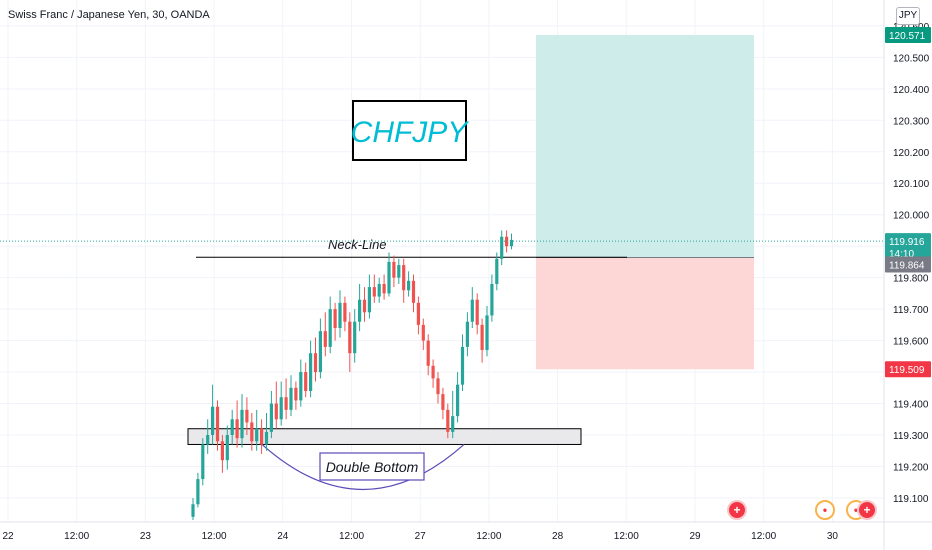 This screenshot has width=932, height=550. I want to click on pattern-label-box: Double Bottom, so click(372, 466).